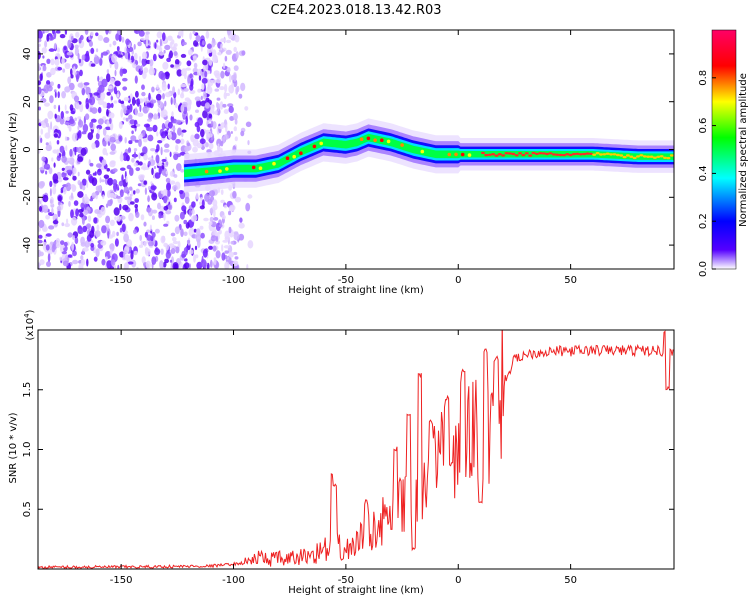  What do you see at coordinates (458, 580) in the screenshot?
I see `snr-x-tick-label: 0` at bounding box center [458, 580].